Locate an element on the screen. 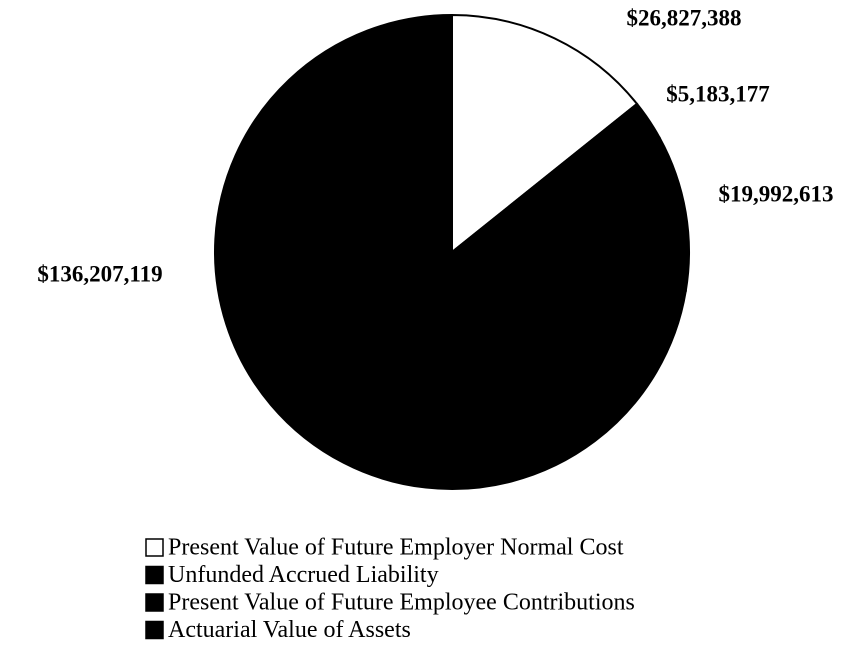 This screenshot has width=862, height=656. legend-label: Actuarial Value of Assets is located at coordinates (289, 630).